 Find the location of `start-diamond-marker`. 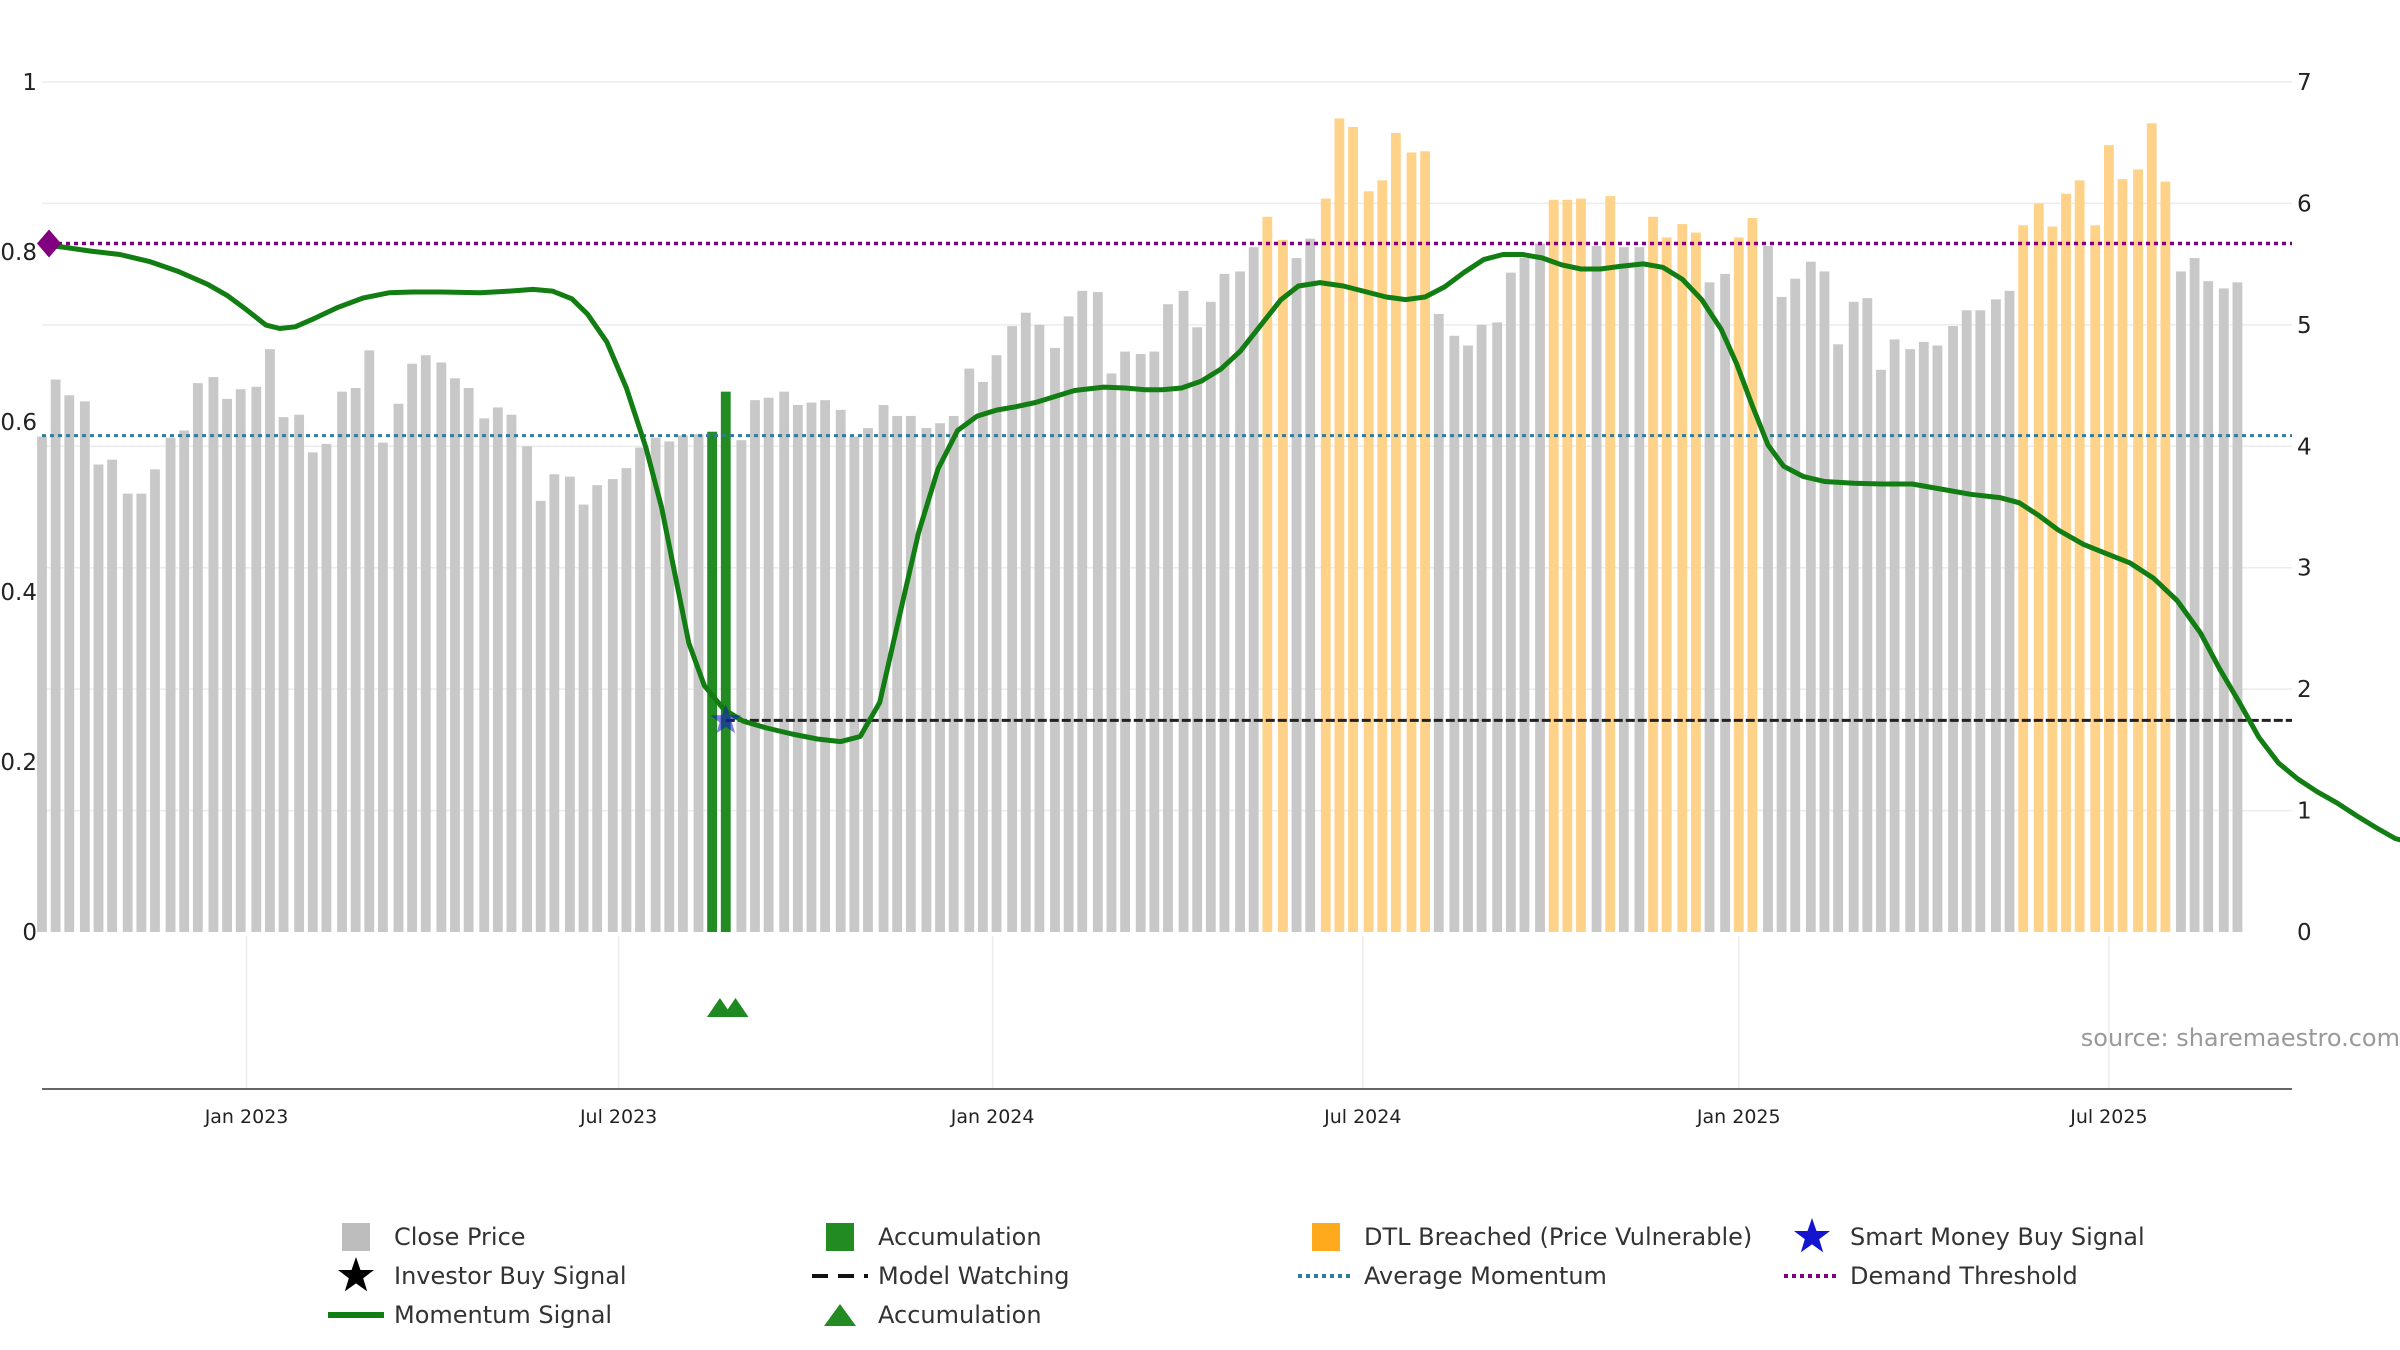

start-diamond-marker is located at coordinates (49, 243).